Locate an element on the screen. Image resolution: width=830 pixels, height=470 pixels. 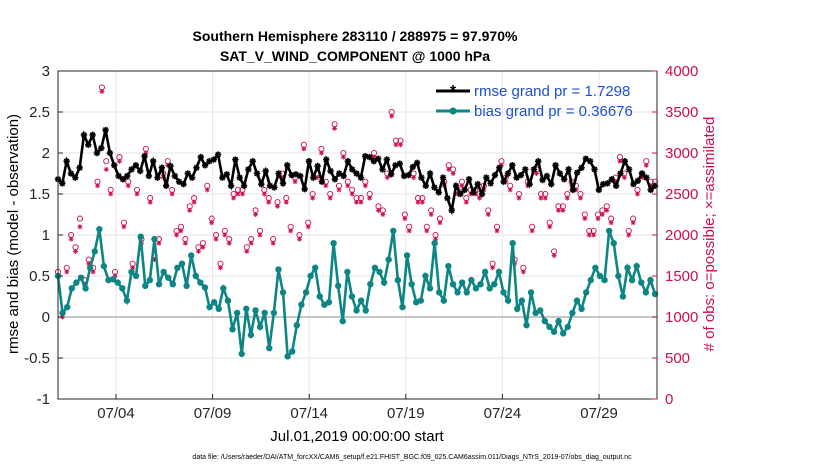
legend-bias-marker is located at coordinates (453, 111).